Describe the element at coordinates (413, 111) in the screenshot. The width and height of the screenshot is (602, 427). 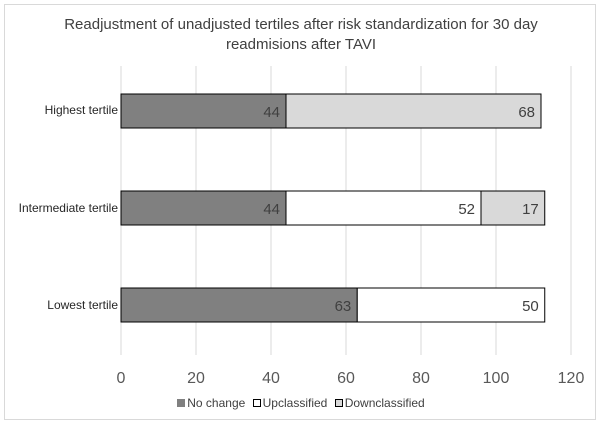
I see `bar-downclassified-highest-tertile` at that location.